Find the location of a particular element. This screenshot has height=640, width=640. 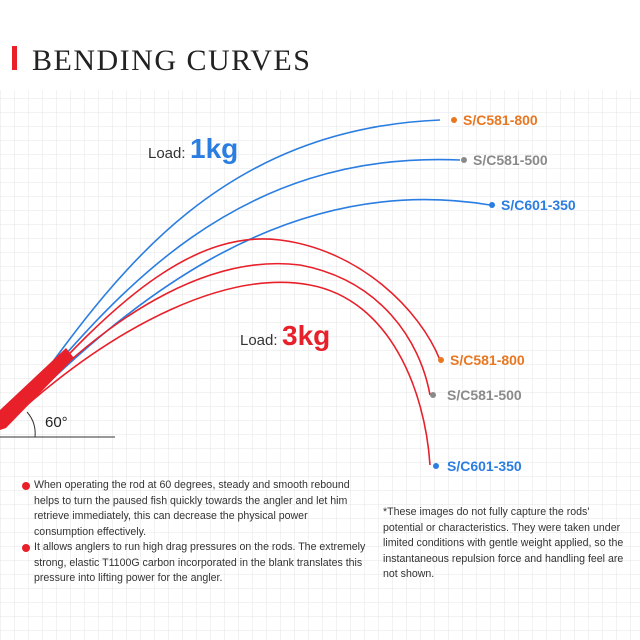

angle: 60° is located at coordinates (56, 422).